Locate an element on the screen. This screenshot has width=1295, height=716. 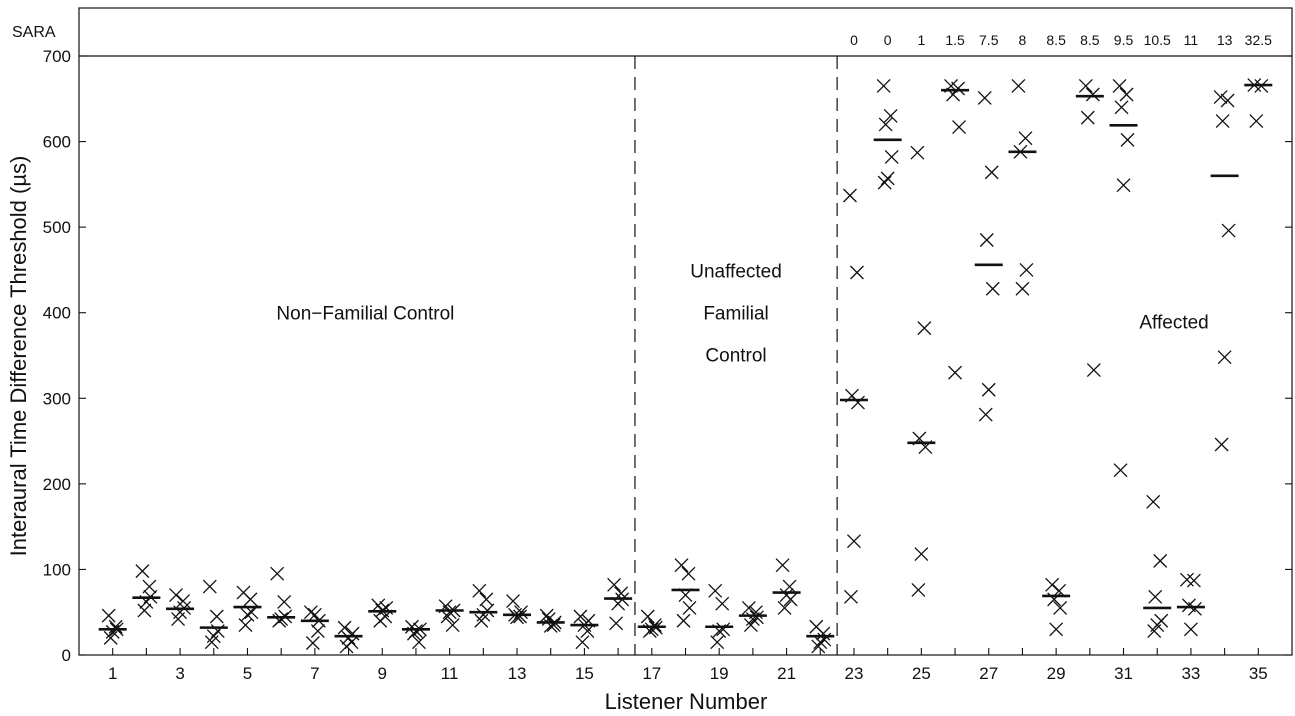
y-tick-label: 0 is located at coordinates (66, 655).